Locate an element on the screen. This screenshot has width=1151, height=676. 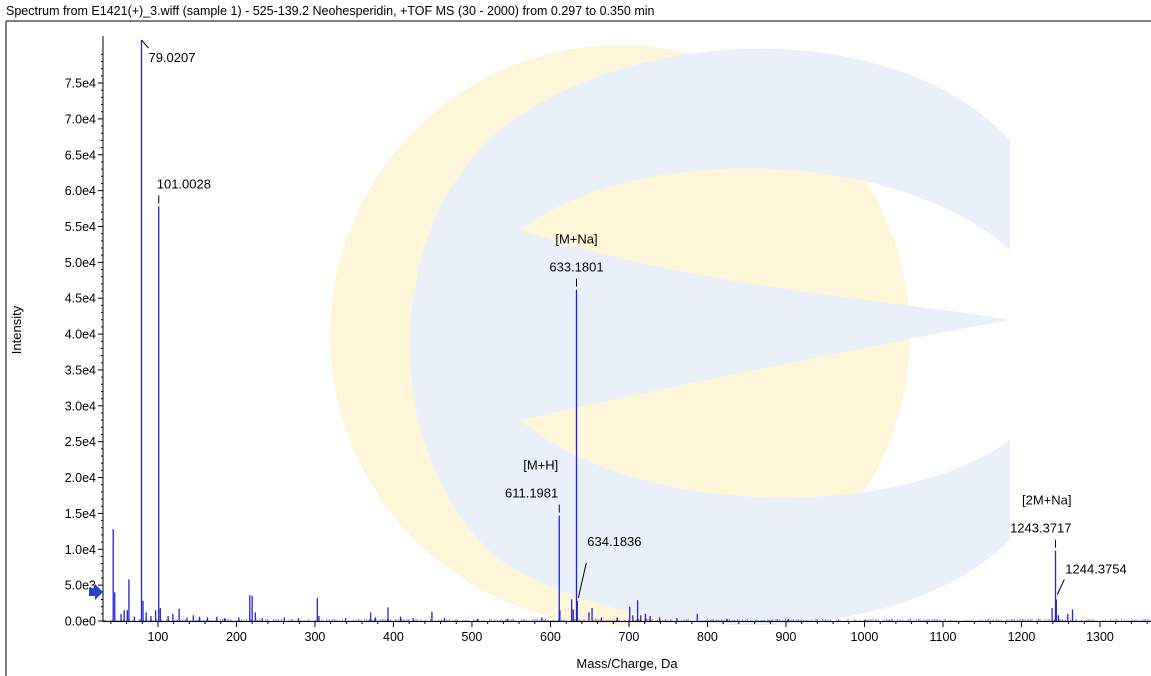
y-tick-label: 5.0e4 is located at coordinates (80, 263).